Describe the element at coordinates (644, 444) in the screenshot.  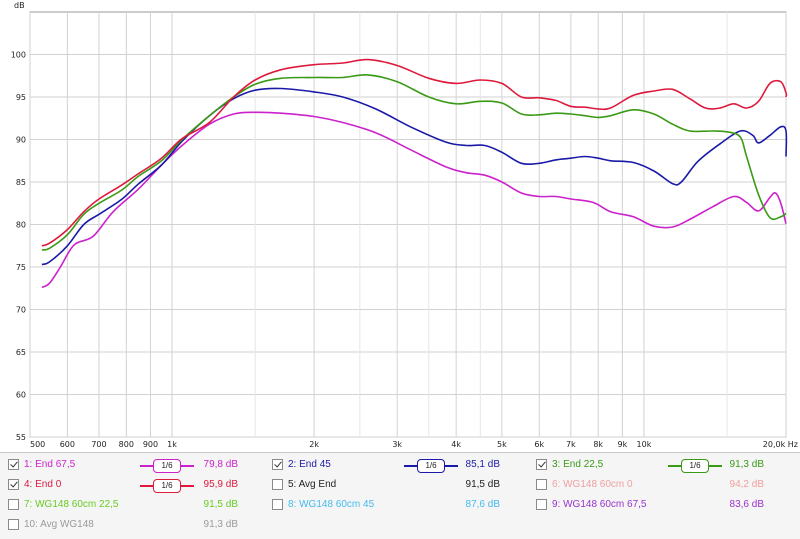
I see `x-tick-label: 10k` at that location.